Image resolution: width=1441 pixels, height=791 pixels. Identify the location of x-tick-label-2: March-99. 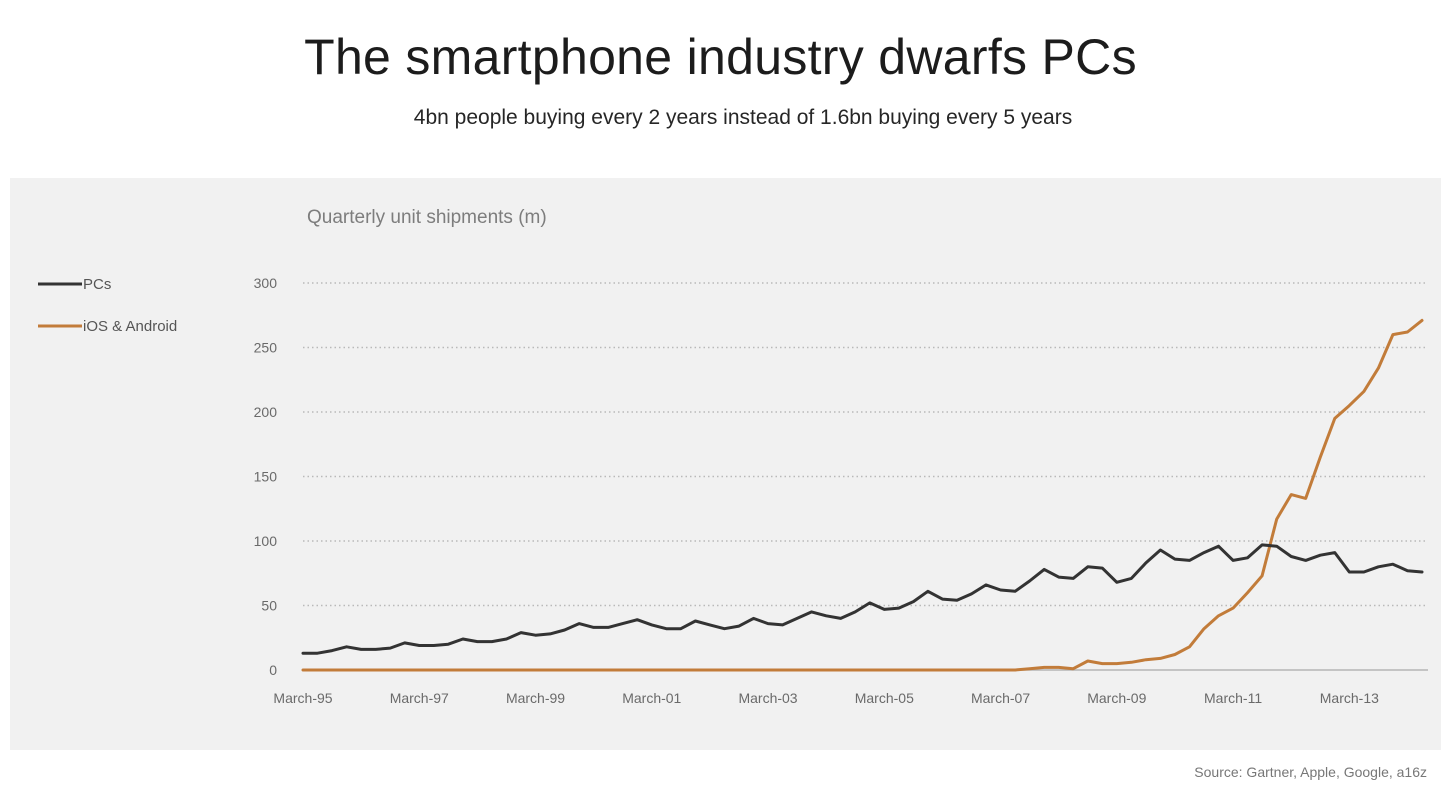
(535, 698).